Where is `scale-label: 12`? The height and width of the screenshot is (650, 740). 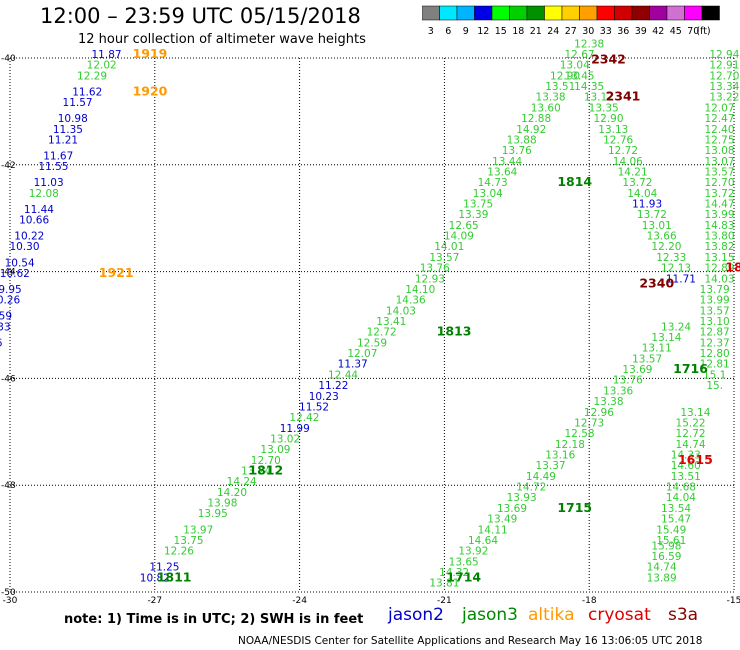
scale-label: 12 is located at coordinates (483, 31).